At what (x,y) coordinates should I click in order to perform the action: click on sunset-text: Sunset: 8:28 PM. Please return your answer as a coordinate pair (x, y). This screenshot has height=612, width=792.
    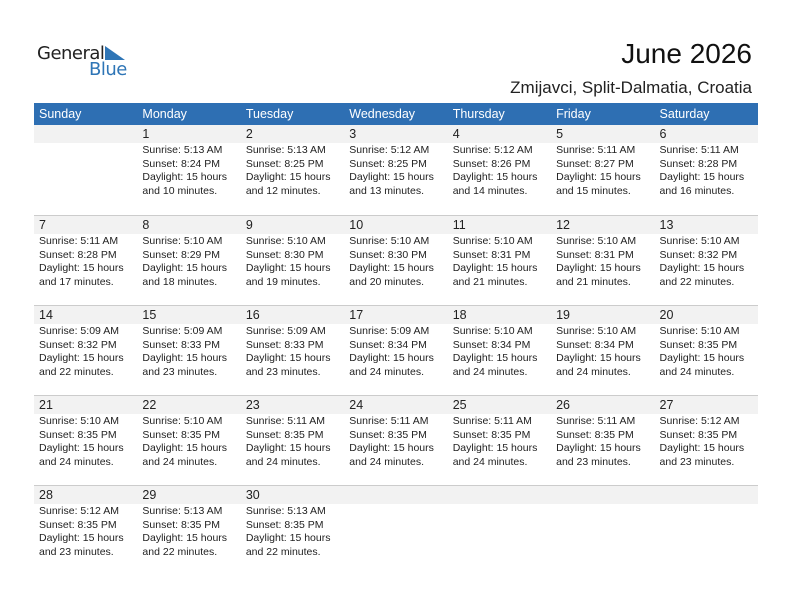
    Looking at the image, I should click on (78, 254).